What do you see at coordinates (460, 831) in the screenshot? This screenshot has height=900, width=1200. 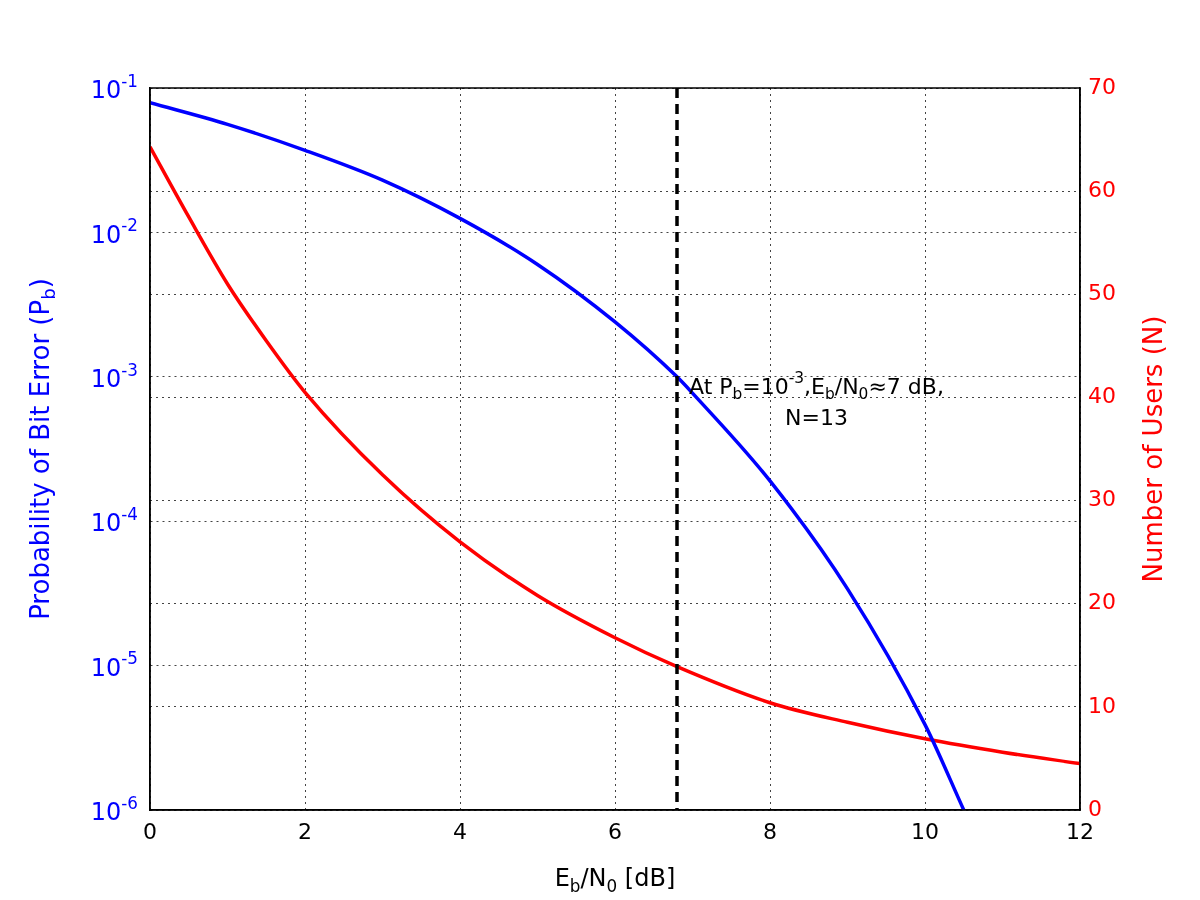 I see `x-tick-label: 4` at bounding box center [460, 831].